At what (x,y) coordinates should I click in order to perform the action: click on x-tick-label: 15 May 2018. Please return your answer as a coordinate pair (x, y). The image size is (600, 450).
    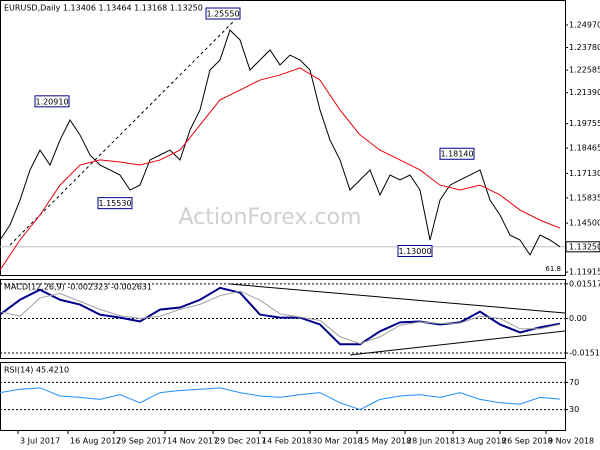
    Looking at the image, I should click on (385, 441).